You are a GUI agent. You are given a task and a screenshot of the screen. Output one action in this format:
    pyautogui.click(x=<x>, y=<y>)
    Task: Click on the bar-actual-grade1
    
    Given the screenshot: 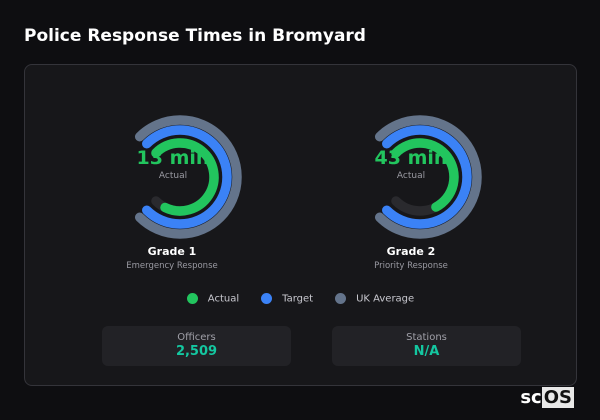 What is the action you would take?
    pyautogui.click(x=185, y=177)
    